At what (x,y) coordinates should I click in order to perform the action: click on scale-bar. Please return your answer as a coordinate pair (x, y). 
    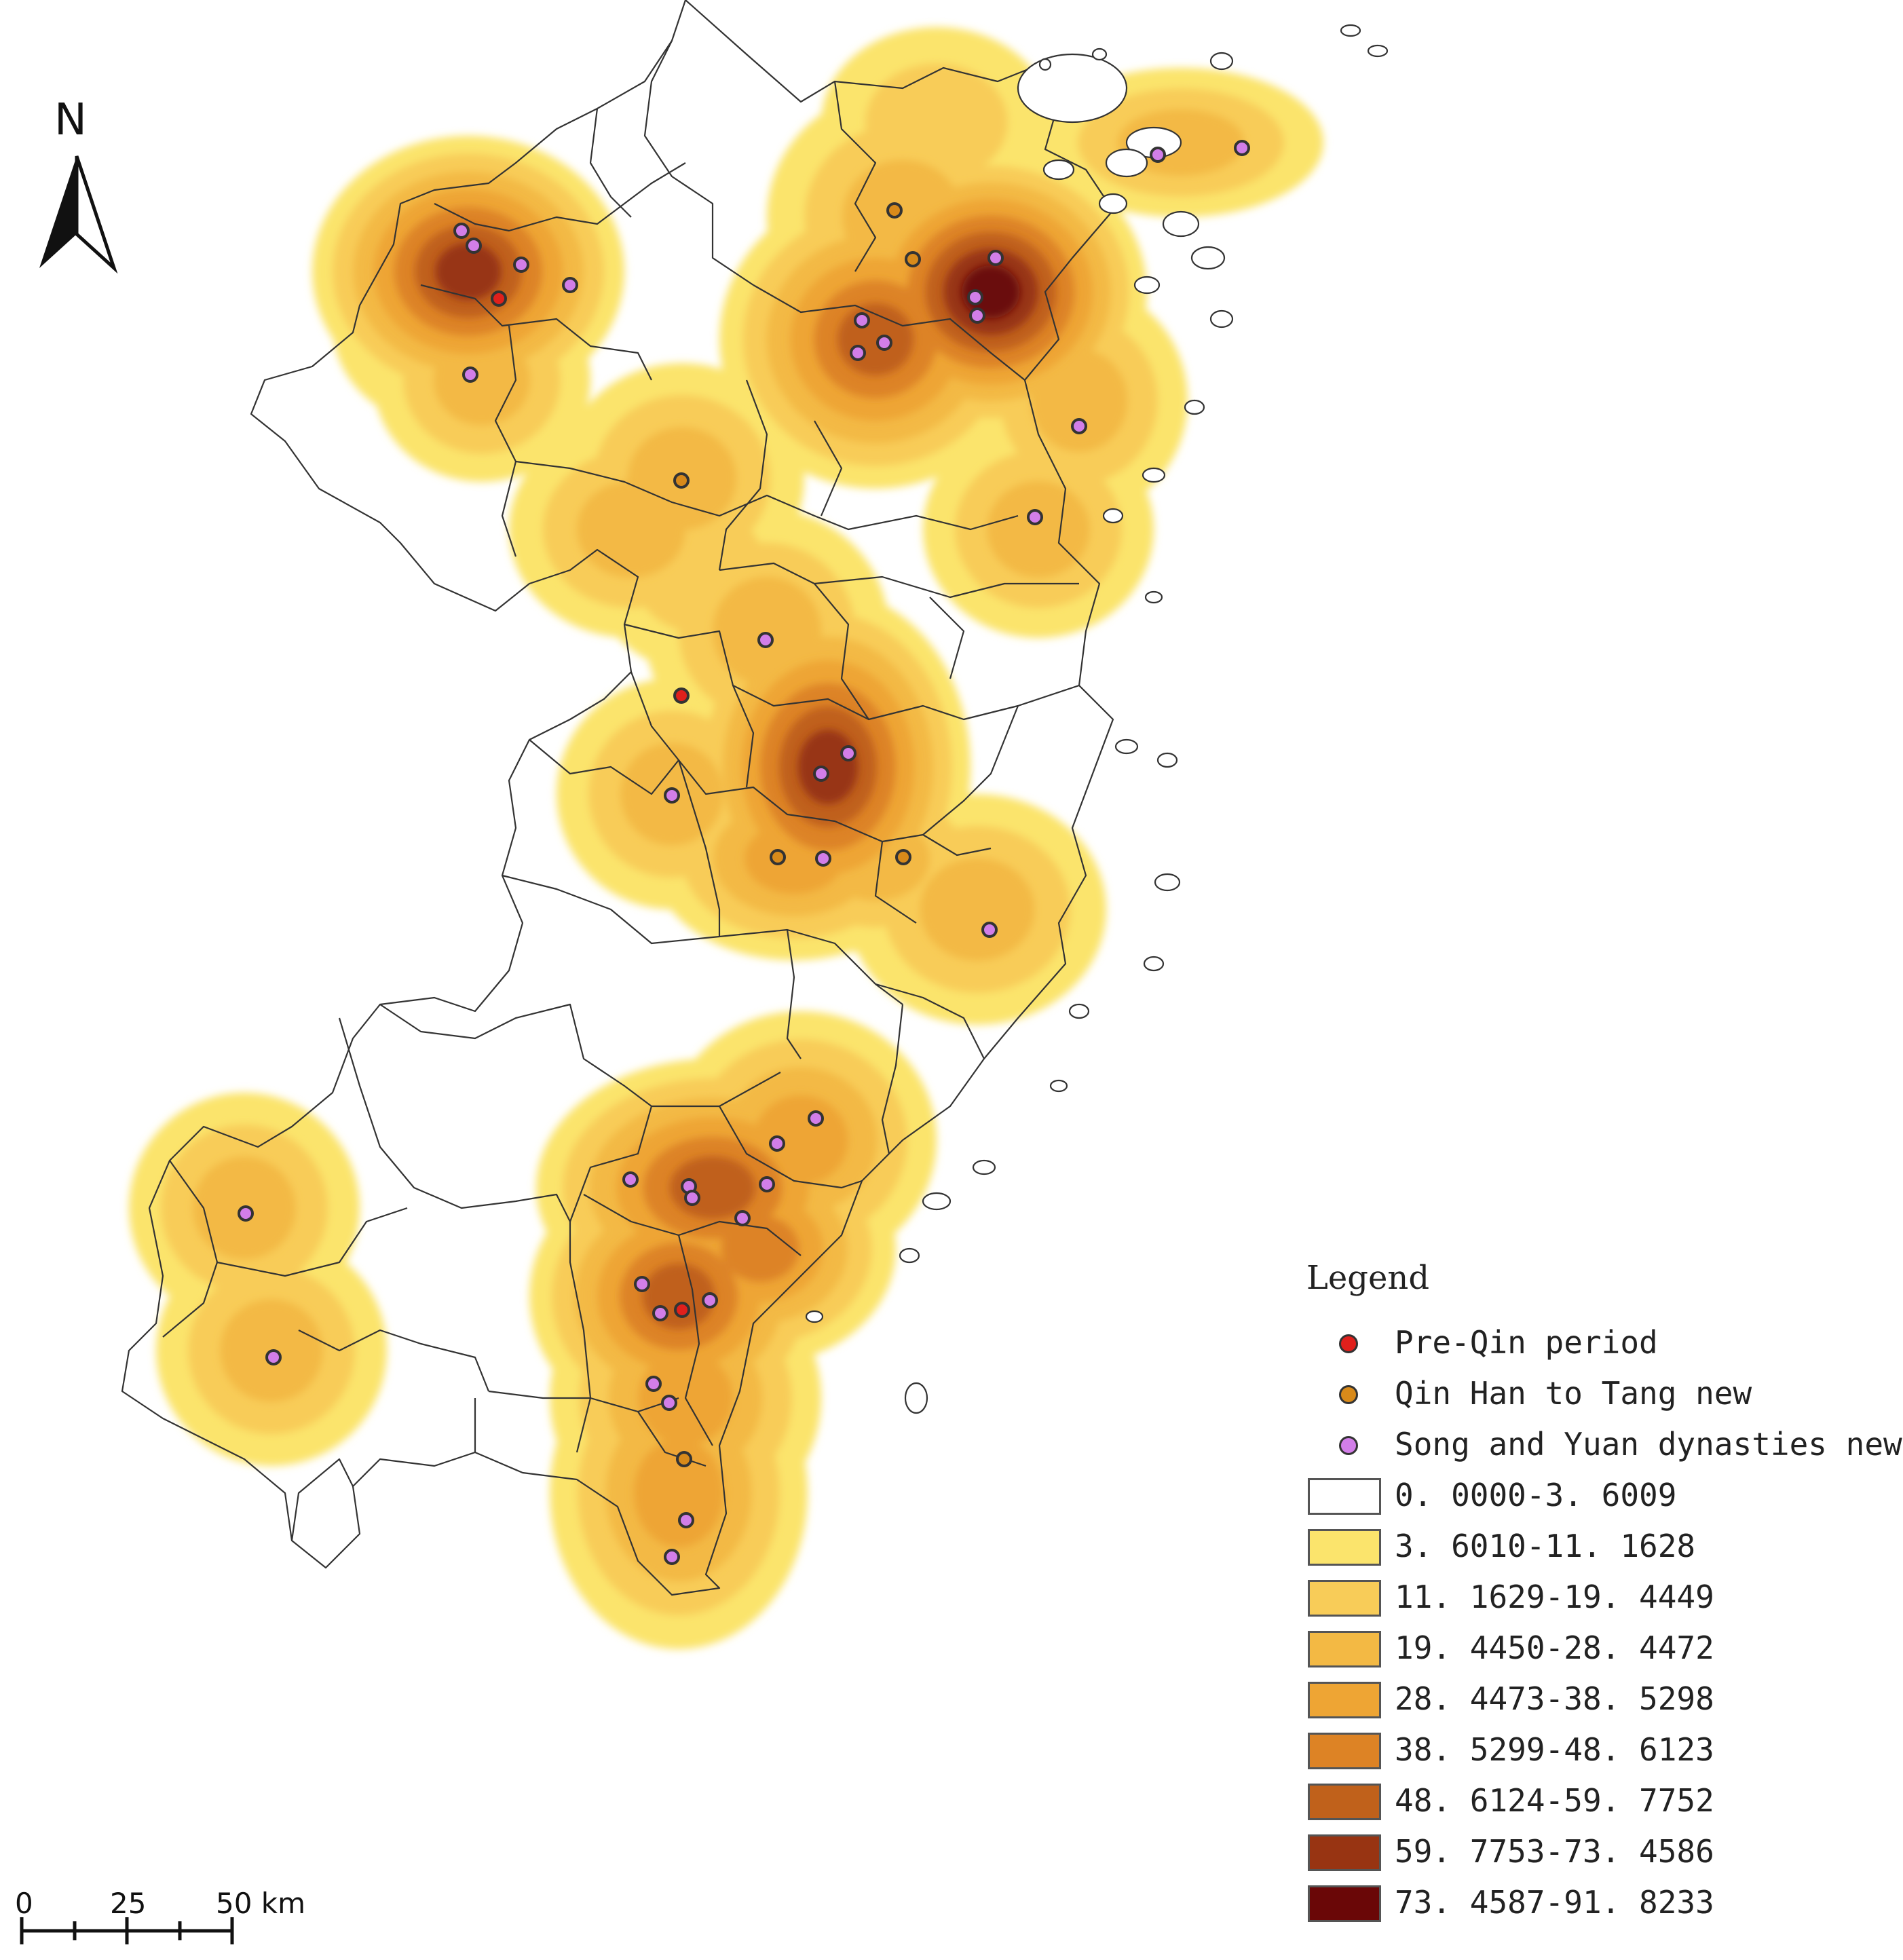
    Looking at the image, I should click on (127, 1930).